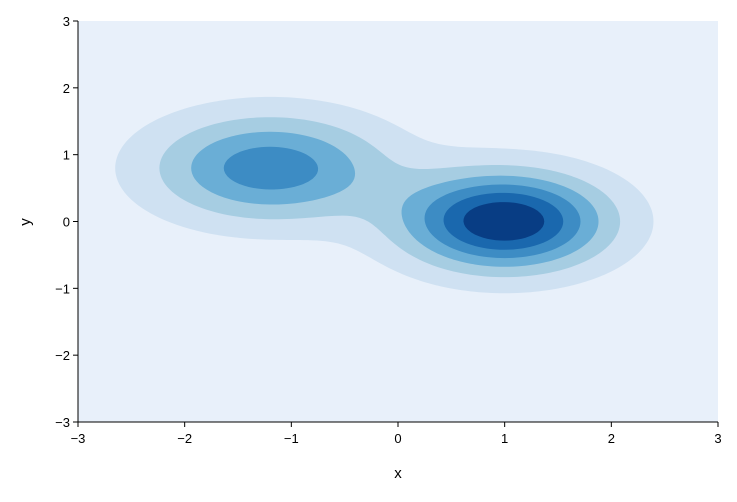 Image resolution: width=737 pixels, height=502 pixels. Describe the element at coordinates (25, 222) in the screenshot. I see `y-axis-label: y` at that location.